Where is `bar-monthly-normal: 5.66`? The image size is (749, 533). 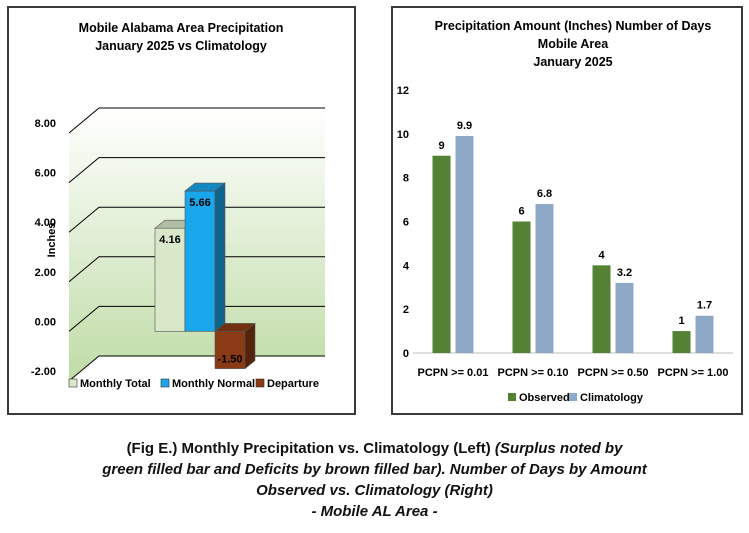 bar-monthly-normal: 5.66 is located at coordinates (205, 257).